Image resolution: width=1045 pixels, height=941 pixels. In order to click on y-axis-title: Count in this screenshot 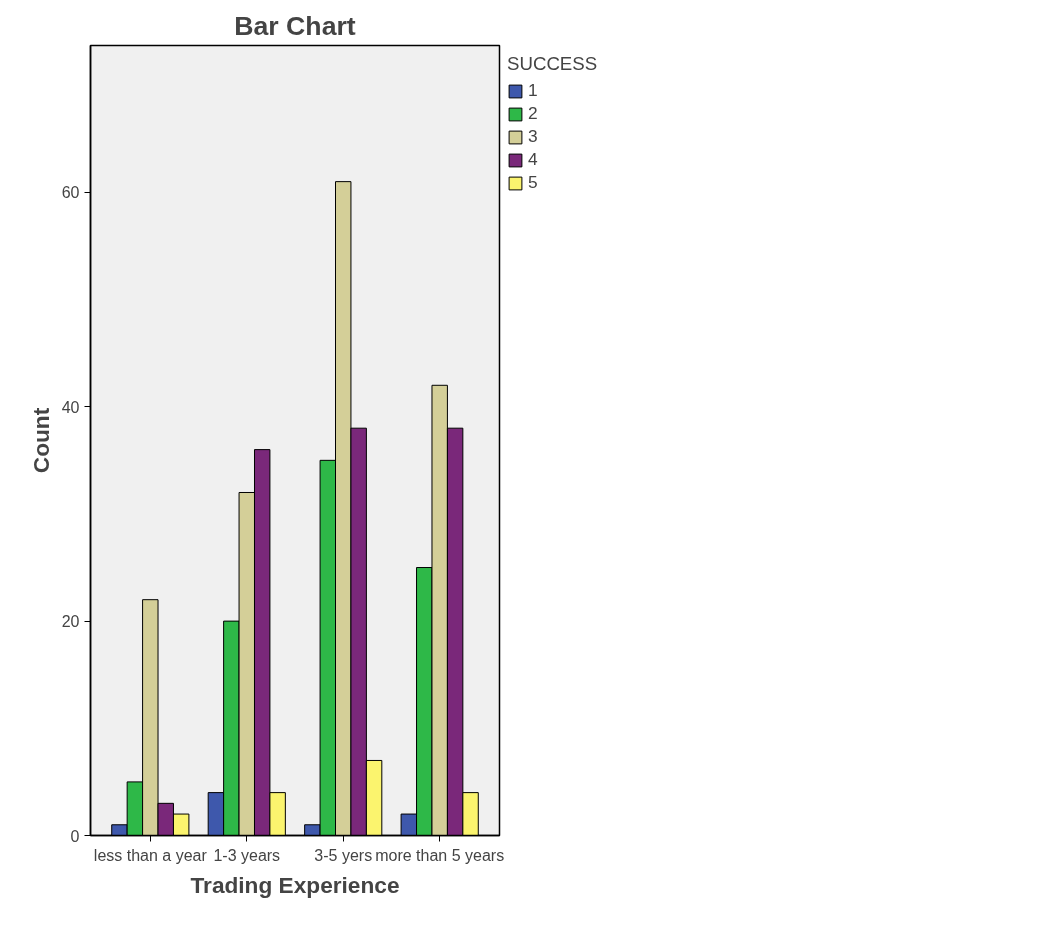, I will do `click(40, 440)`.